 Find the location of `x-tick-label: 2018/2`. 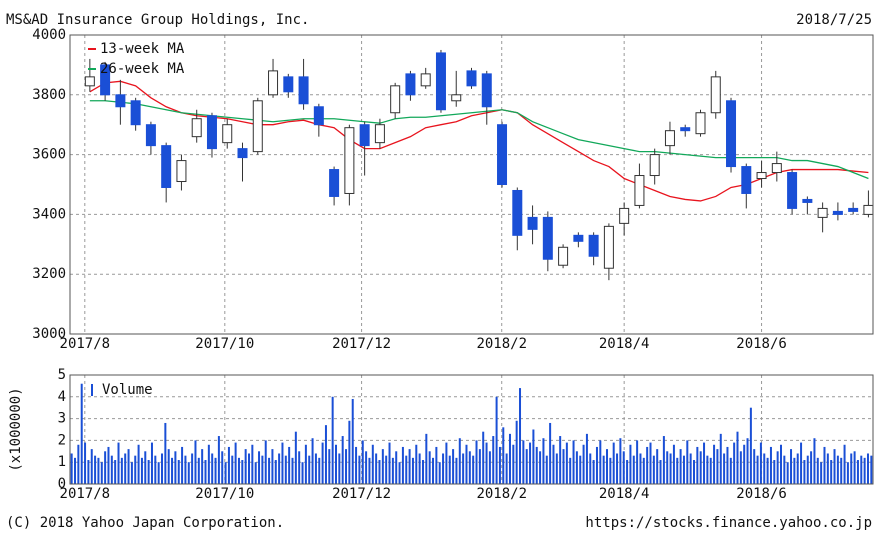

x-tick-label: 2018/2 is located at coordinates (501, 494).